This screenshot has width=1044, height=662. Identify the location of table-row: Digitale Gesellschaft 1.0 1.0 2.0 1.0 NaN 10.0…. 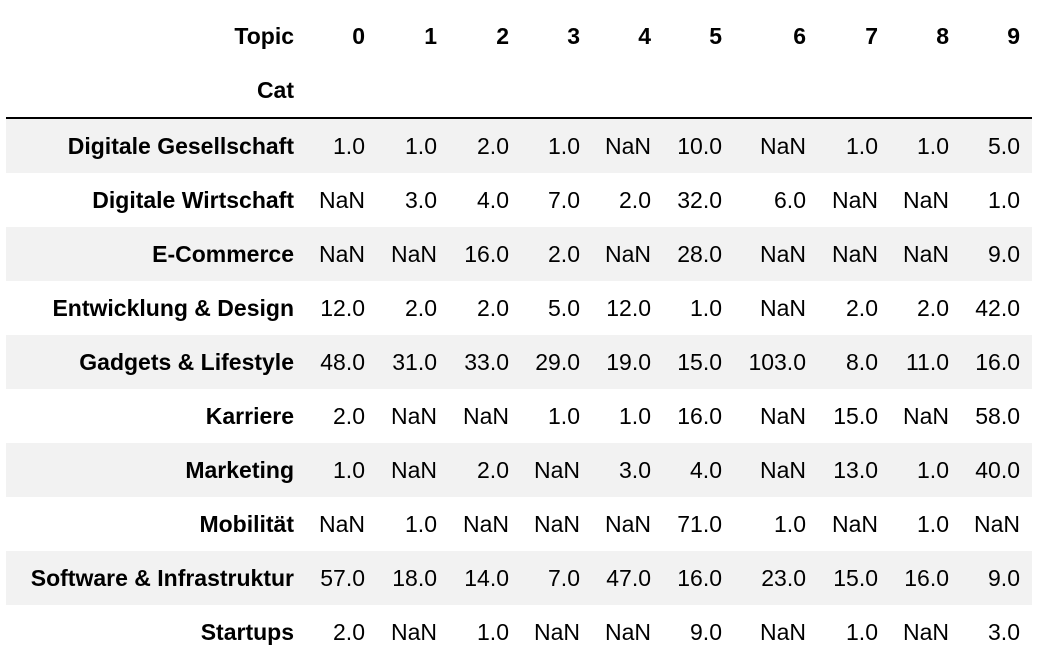
(519, 145).